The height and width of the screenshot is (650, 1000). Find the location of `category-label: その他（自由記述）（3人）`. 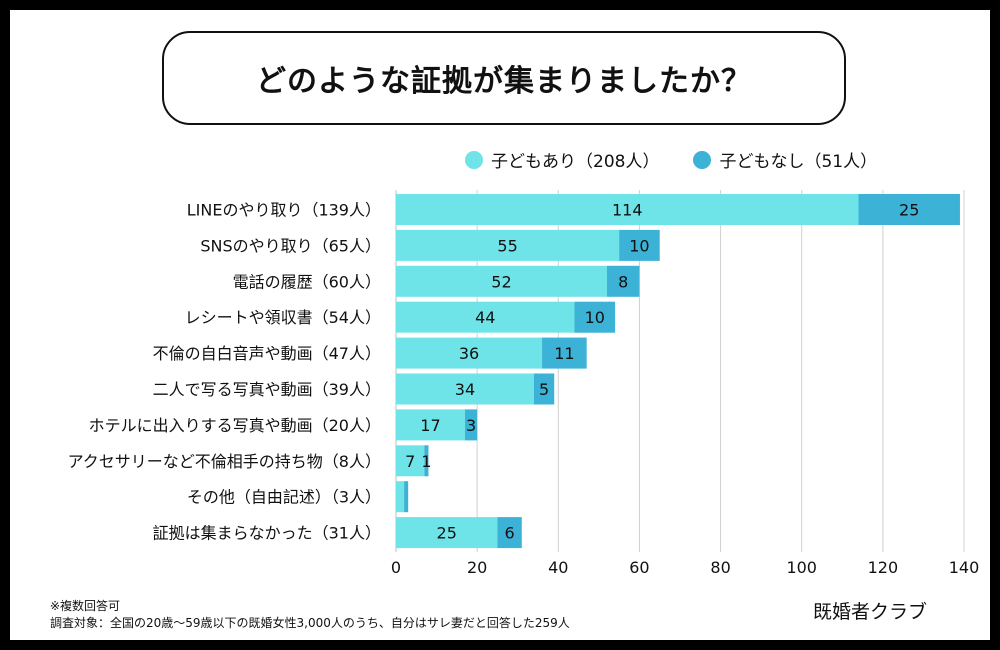

category-label: その他（自由記述）（3人） is located at coordinates (284, 497).